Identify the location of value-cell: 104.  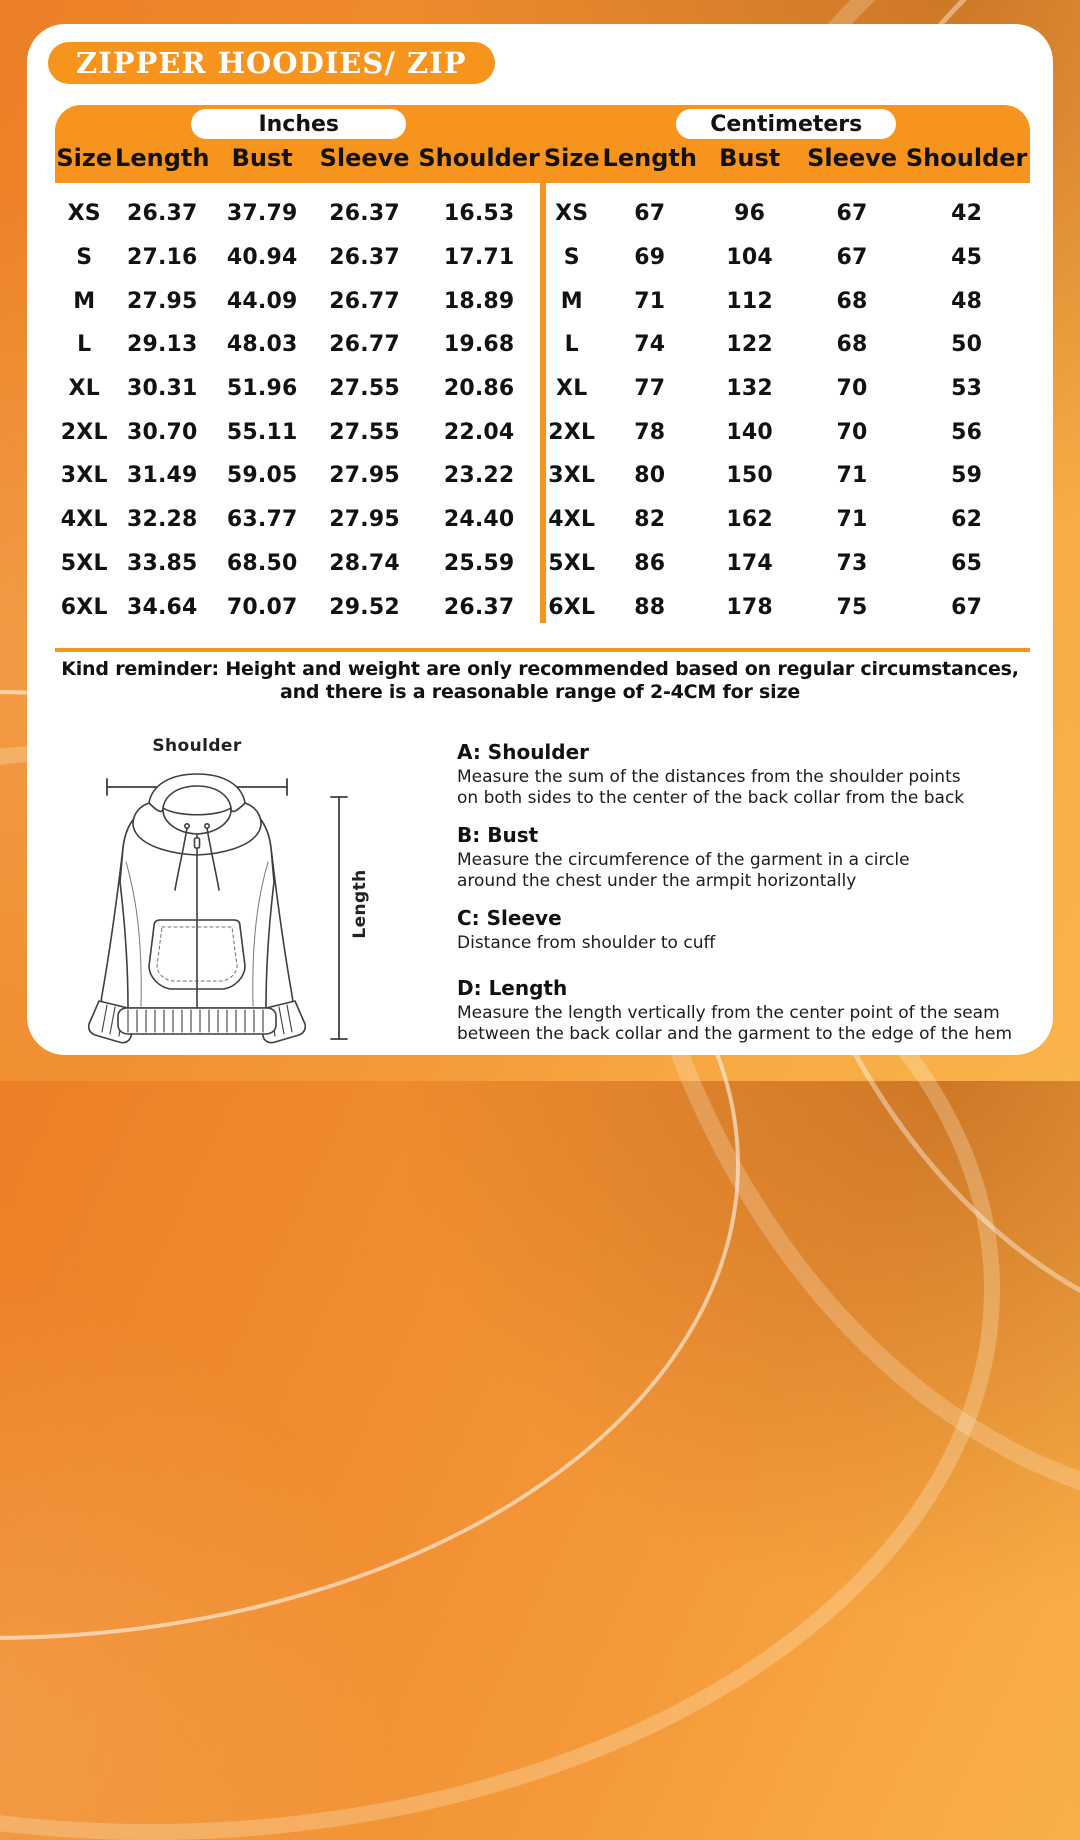
(749, 258).